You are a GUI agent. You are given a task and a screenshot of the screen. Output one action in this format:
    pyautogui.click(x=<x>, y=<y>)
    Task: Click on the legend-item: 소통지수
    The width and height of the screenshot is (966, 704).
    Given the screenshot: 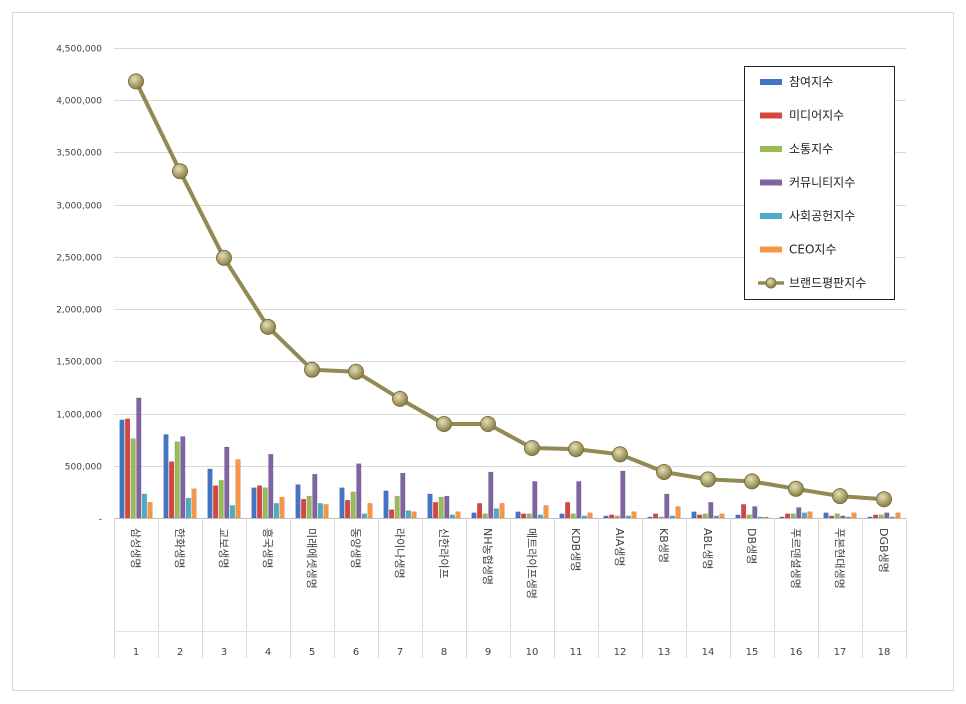 What is the action you would take?
    pyautogui.click(x=796, y=149)
    